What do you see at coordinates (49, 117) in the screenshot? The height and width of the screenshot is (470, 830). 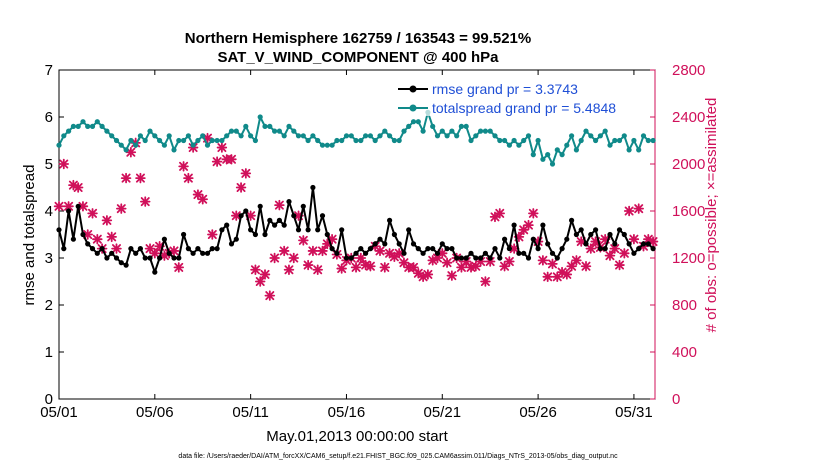 I see `y-left-tick-label: 6` at bounding box center [49, 117].